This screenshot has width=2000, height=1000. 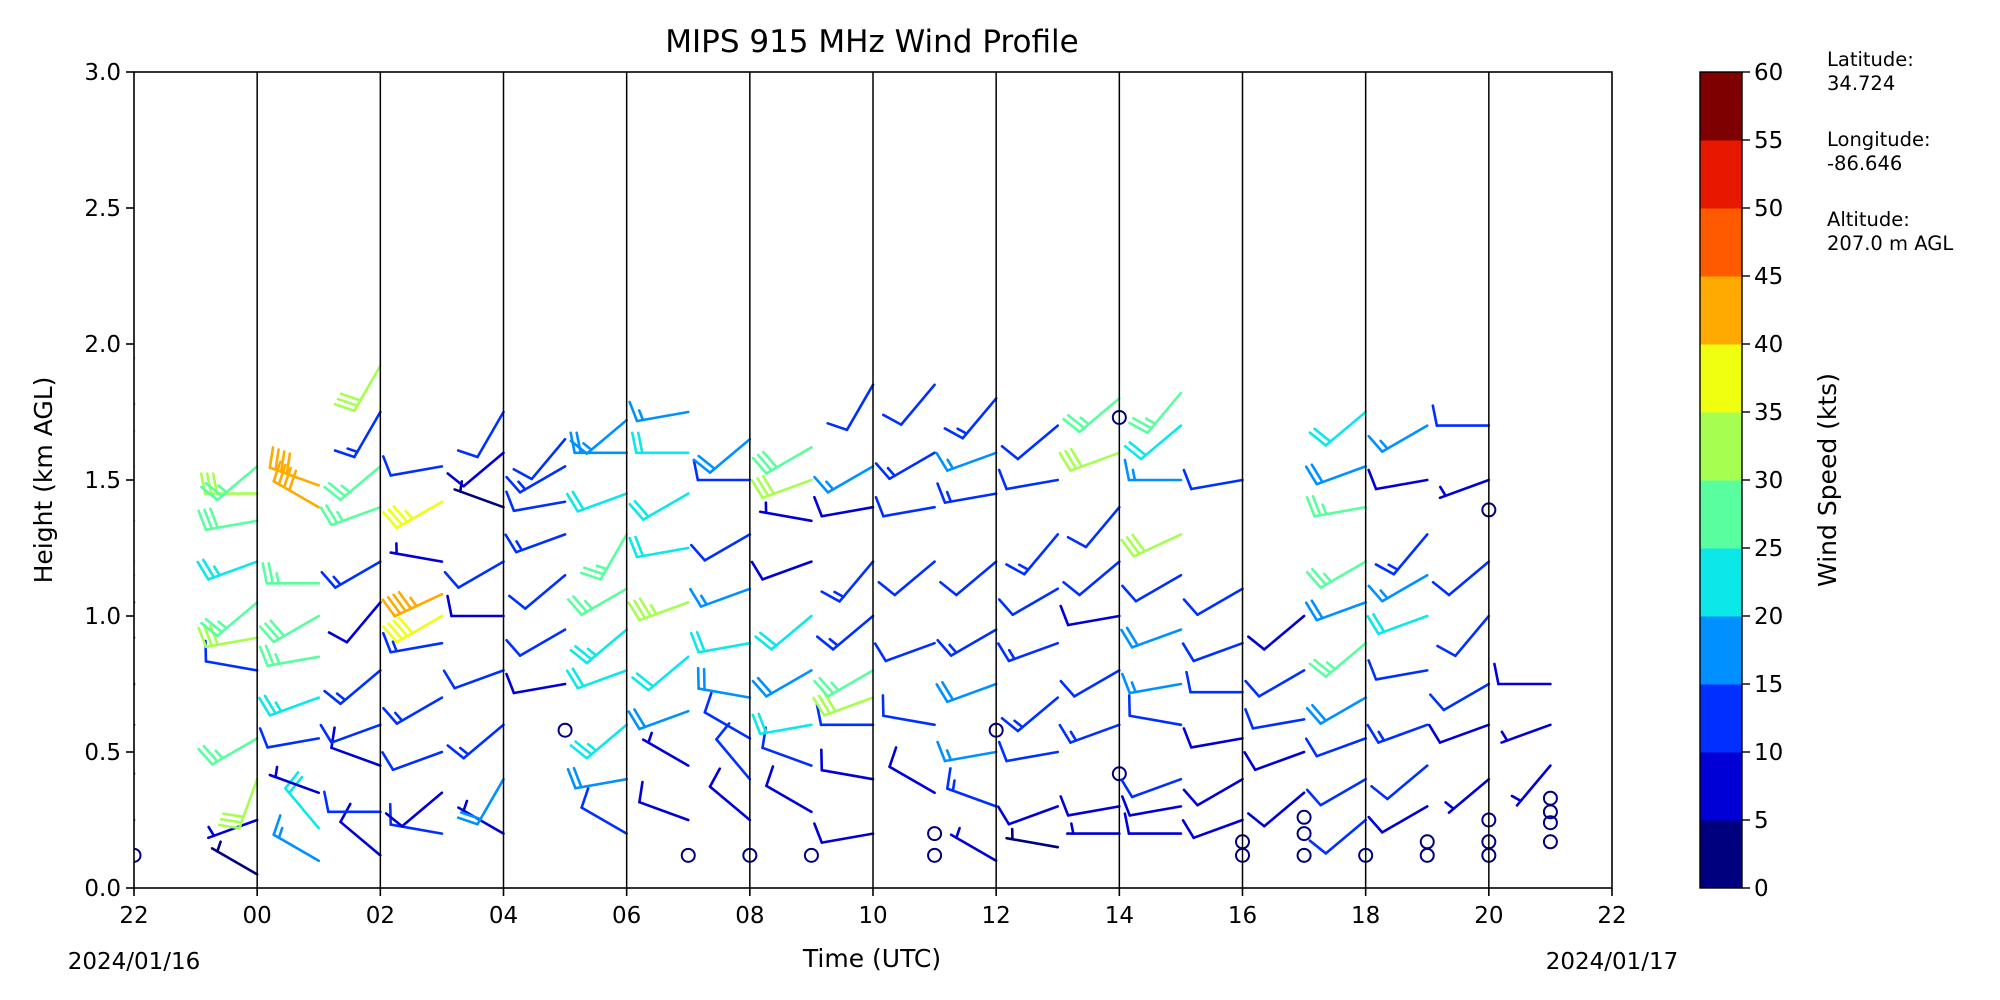 I want to click on altitude-label: Altitude:, so click(x=1868, y=219).